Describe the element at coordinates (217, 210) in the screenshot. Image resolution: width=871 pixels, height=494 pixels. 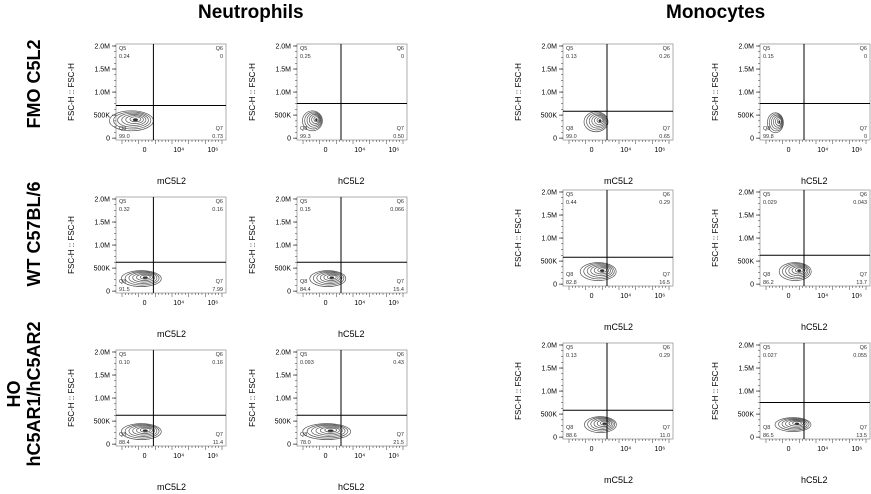
I see `quadrant-value-q6: 0.16` at that location.